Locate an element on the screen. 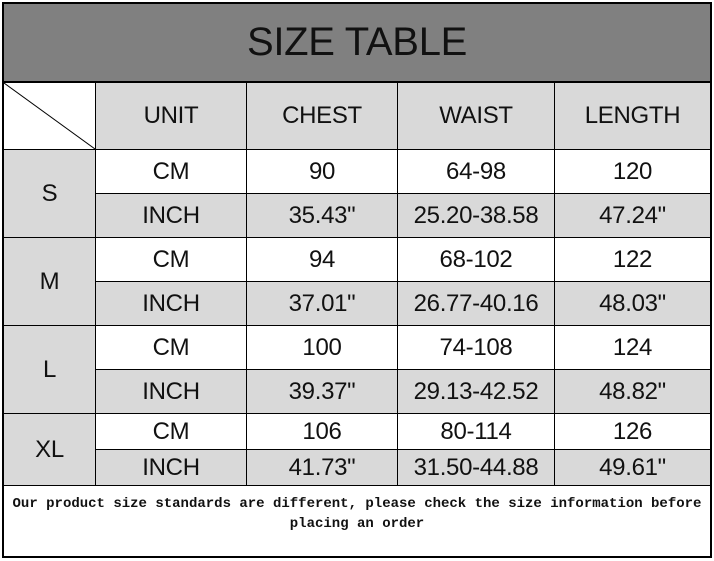 This screenshot has width=714, height=561. cell-waist: 64-98 is located at coordinates (476, 172).